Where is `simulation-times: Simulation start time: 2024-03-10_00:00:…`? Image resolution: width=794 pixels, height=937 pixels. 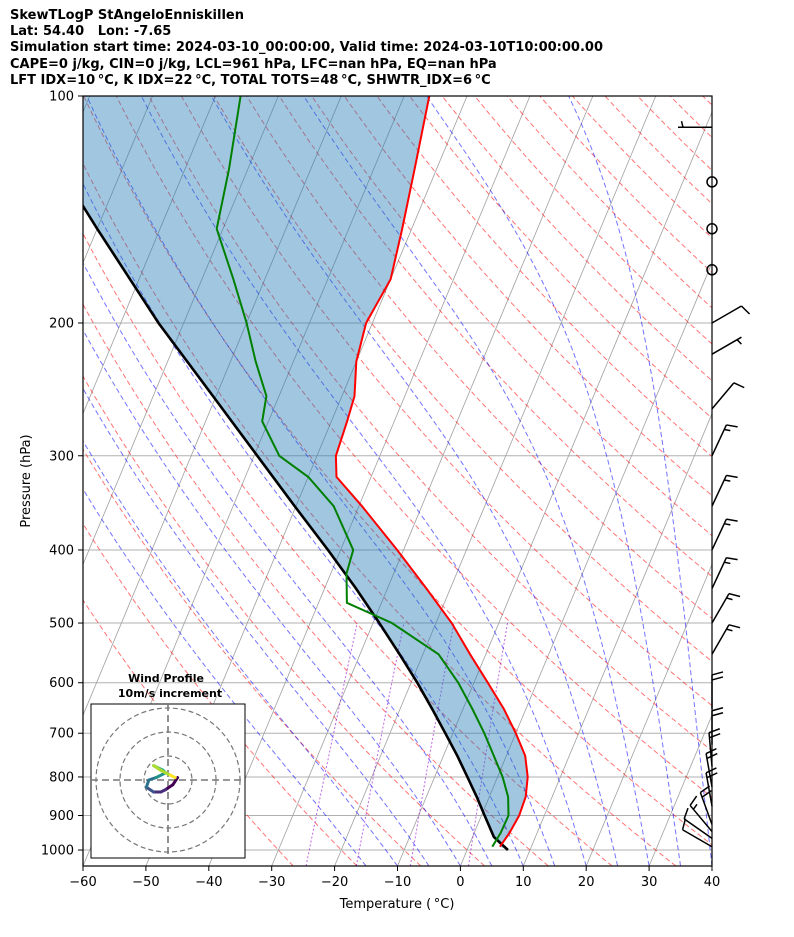
simulation-times: Simulation start time: 2024-03-10_00:00:… is located at coordinates (306, 48).